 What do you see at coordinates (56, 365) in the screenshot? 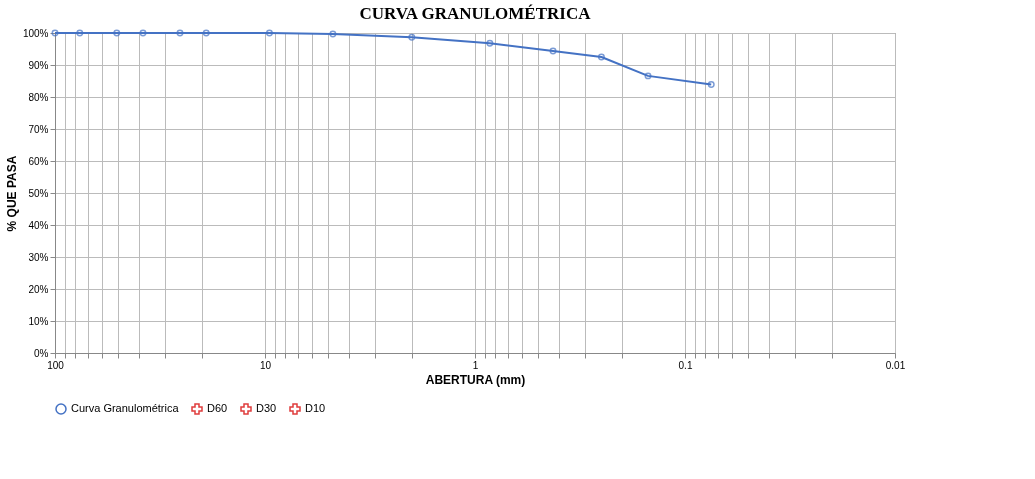
I see `x-tick-label: 100` at bounding box center [56, 365].